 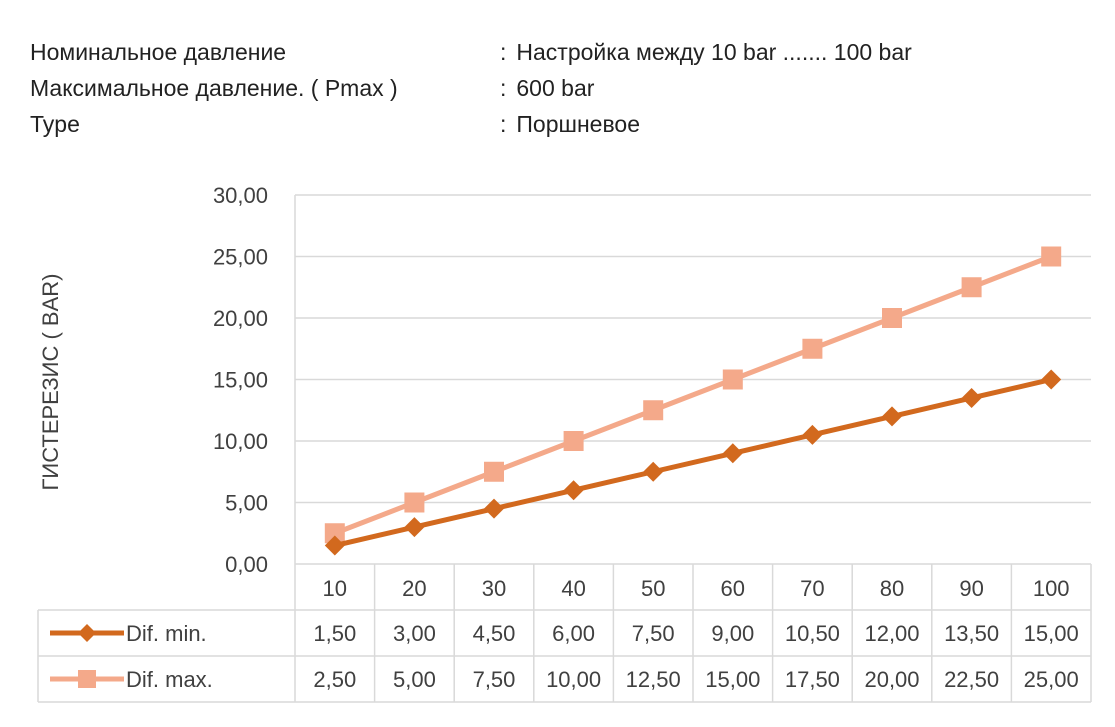 What do you see at coordinates (414, 633) in the screenshot?
I see `table-value: 3,00` at bounding box center [414, 633].